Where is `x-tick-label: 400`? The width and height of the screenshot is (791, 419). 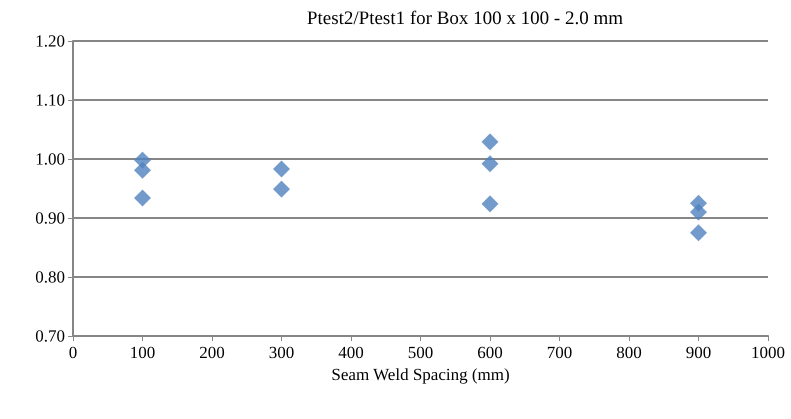 x-tick-label: 400 is located at coordinates (351, 352).